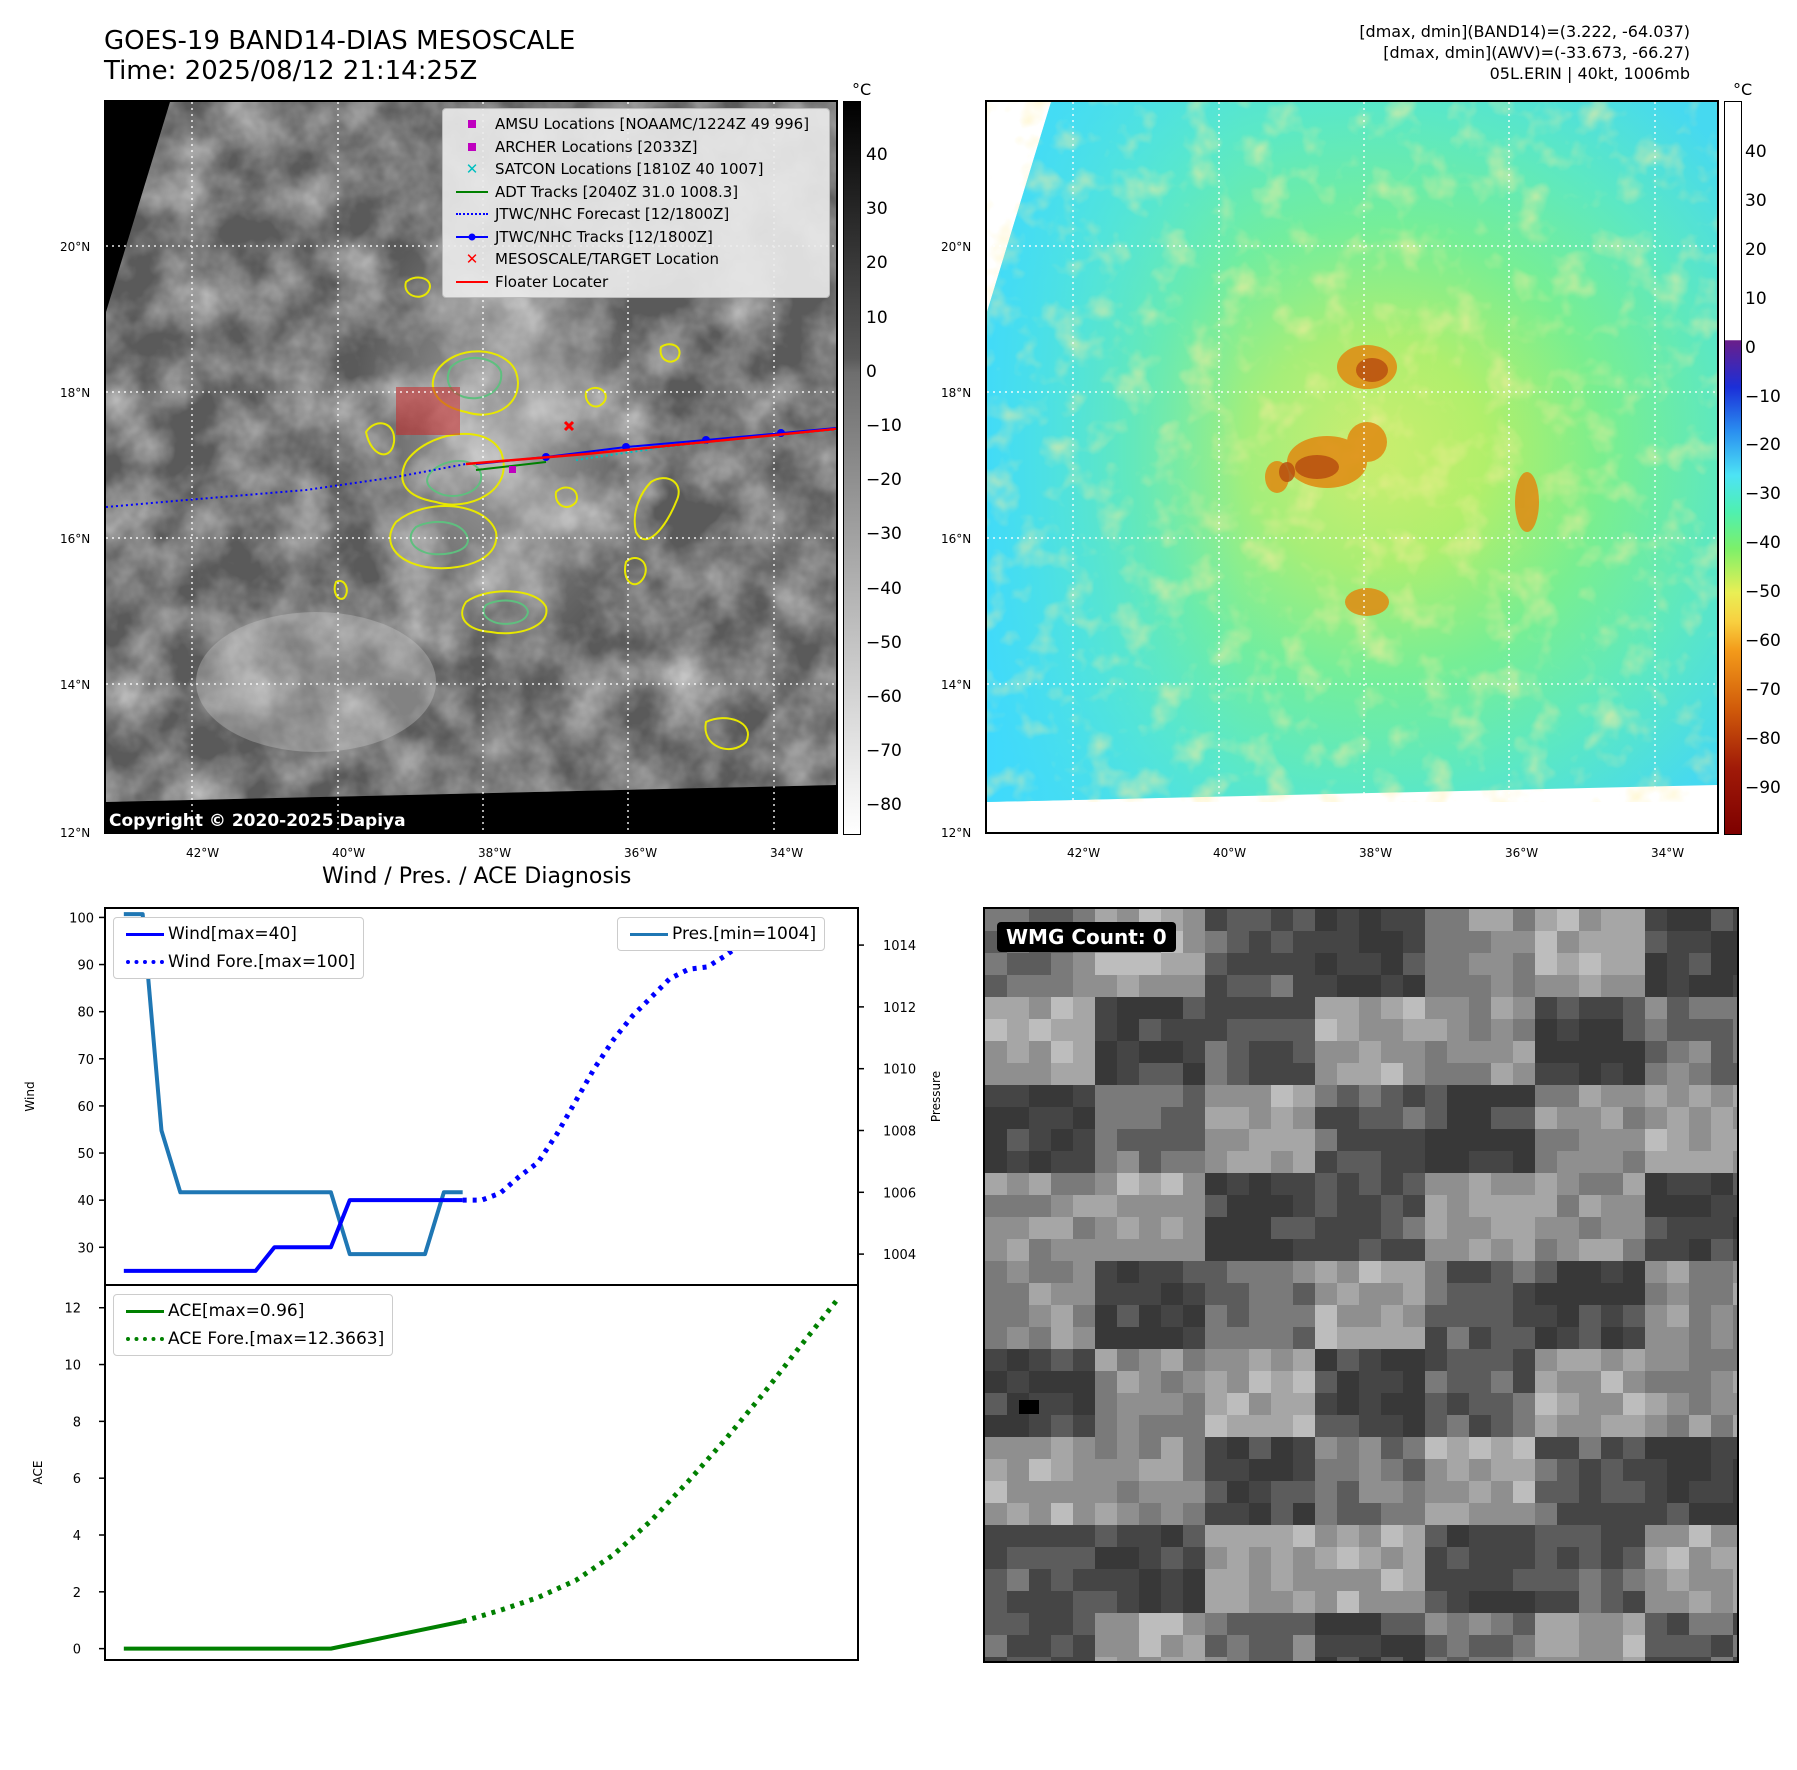 This screenshot has height=1770, width=1797. I want to click on wind-legend-icon, so click(145, 934).